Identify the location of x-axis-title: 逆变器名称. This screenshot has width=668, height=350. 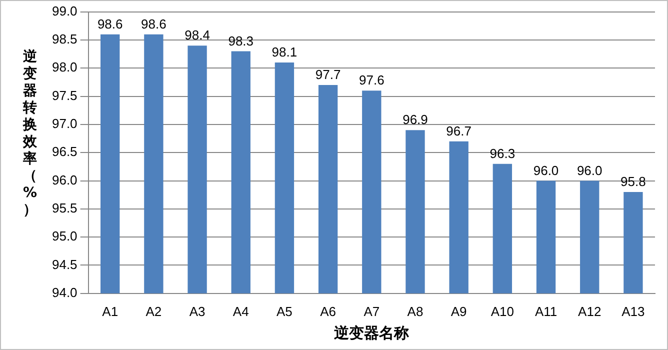
(371, 333).